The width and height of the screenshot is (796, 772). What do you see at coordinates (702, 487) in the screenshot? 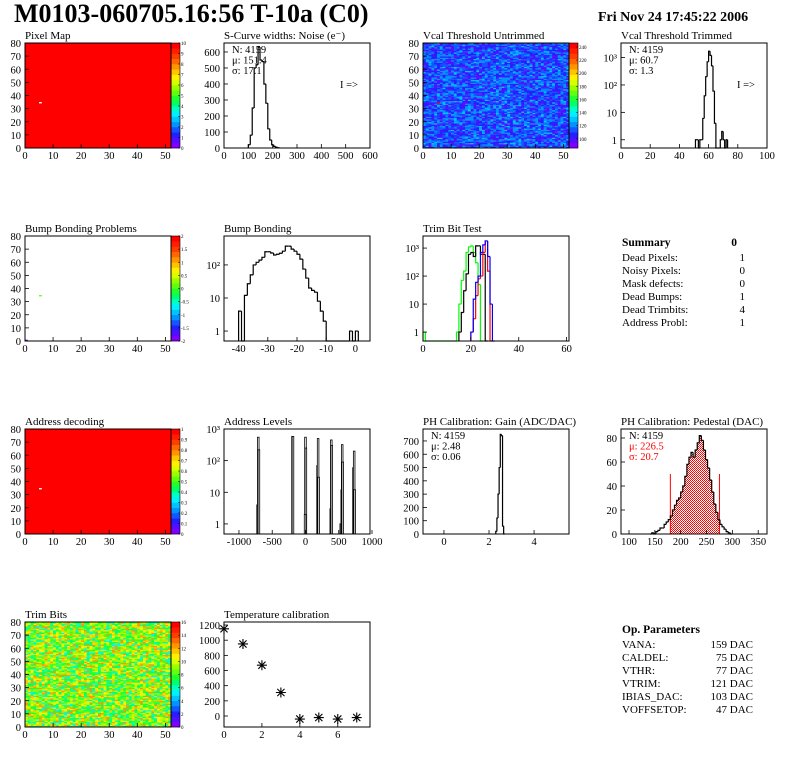
I see `hist-fill-bin` at bounding box center [702, 487].